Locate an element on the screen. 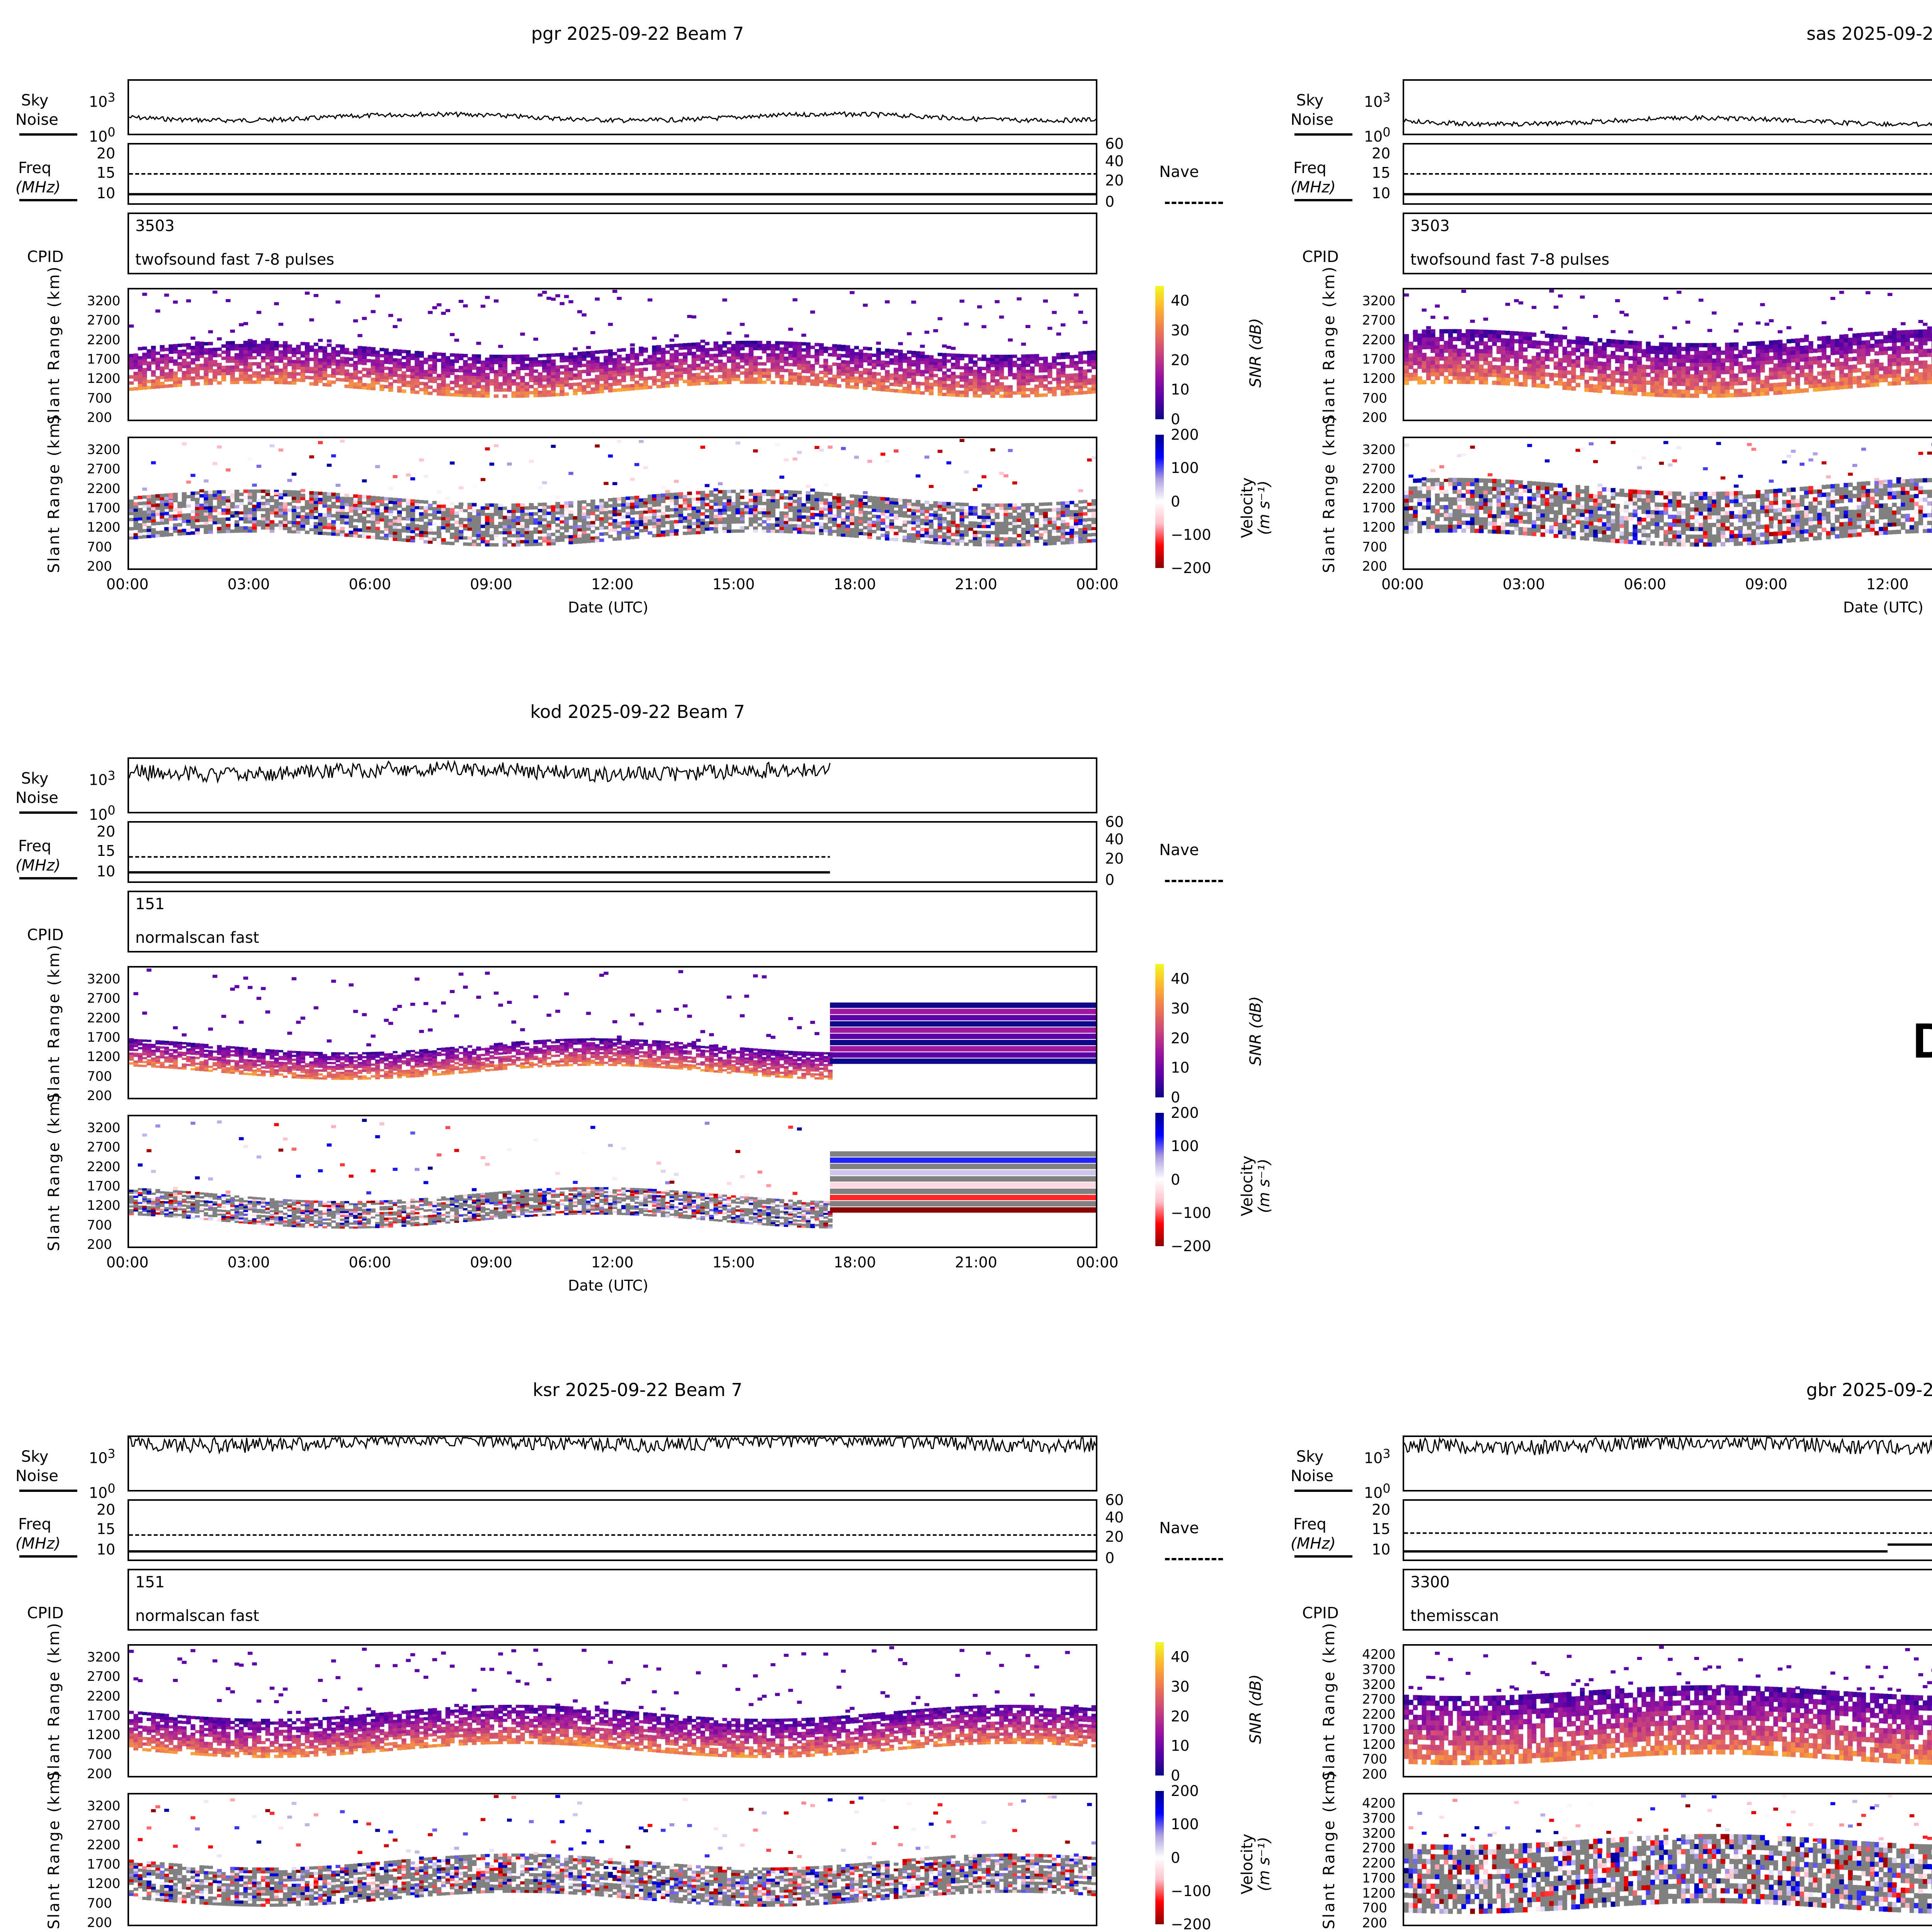  velocity-colorbar is located at coordinates (1159, 502).